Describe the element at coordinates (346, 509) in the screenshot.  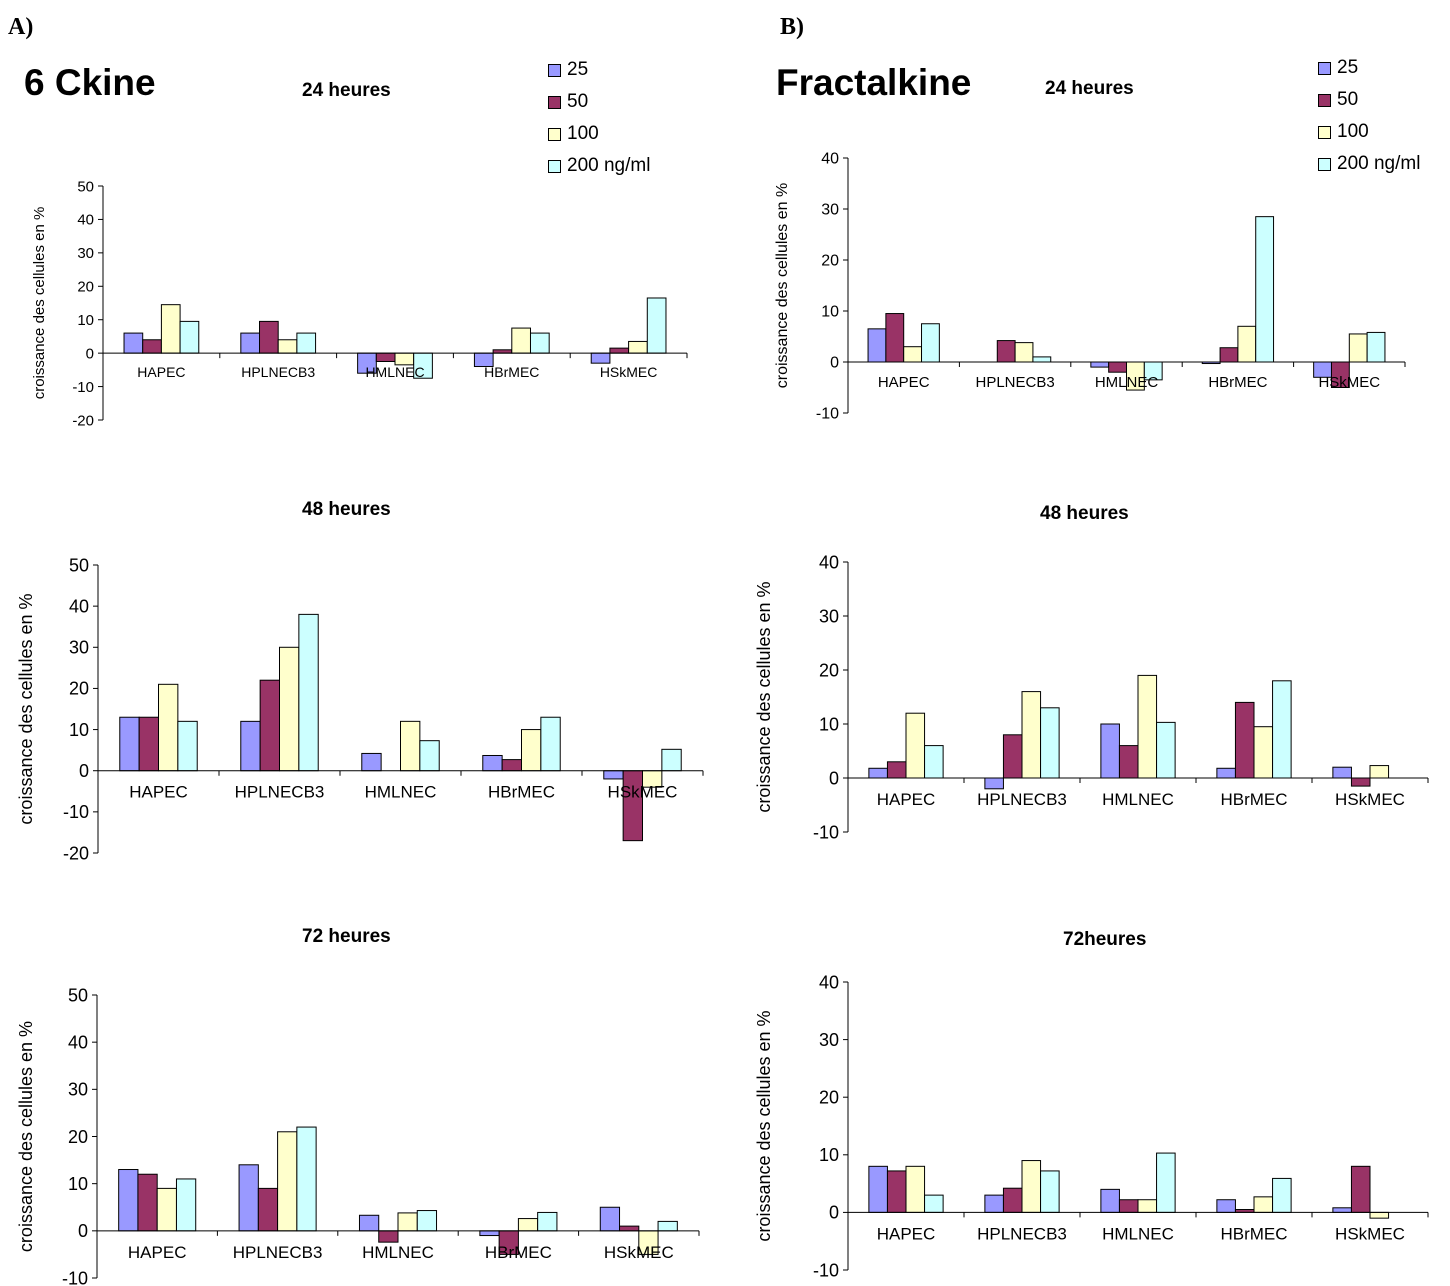
I see `chart-title-a48: 48 heures` at that location.